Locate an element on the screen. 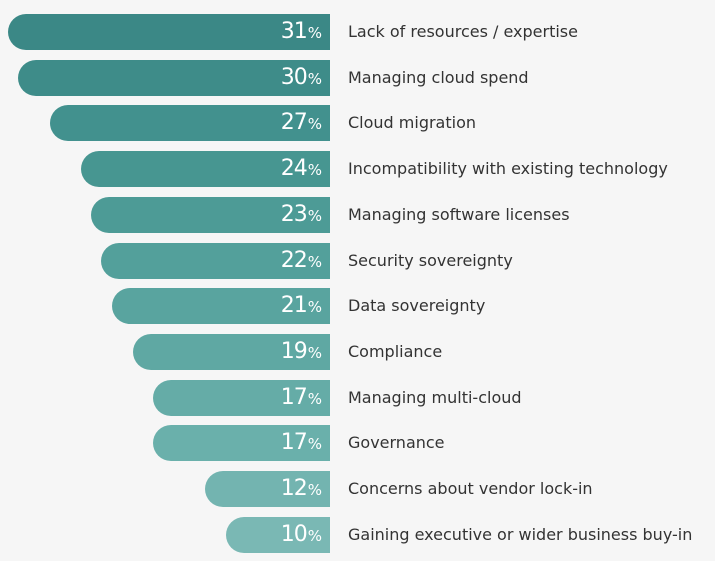 Image resolution: width=715 pixels, height=561 pixels. bar-value-label: 30% is located at coordinates (301, 78).